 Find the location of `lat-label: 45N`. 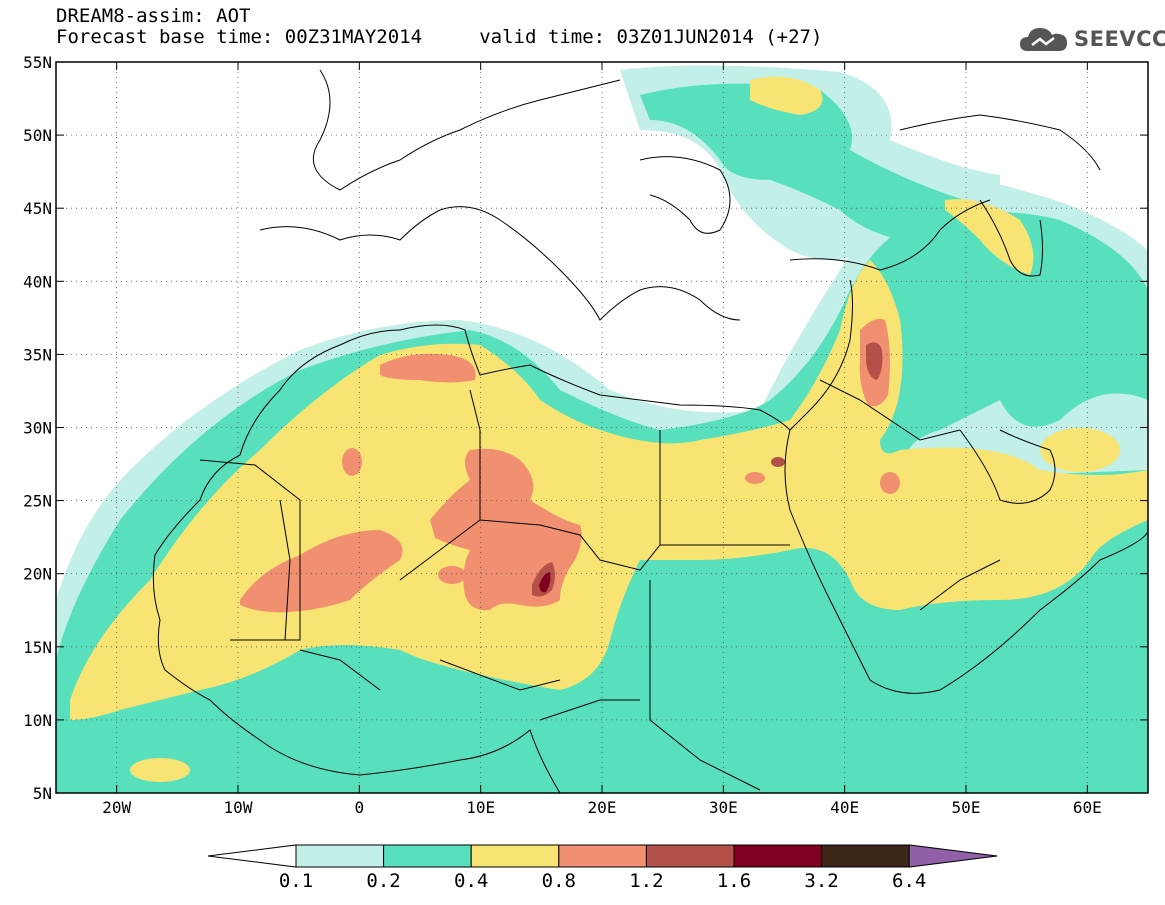

lat-label: 45N is located at coordinates (37, 208).